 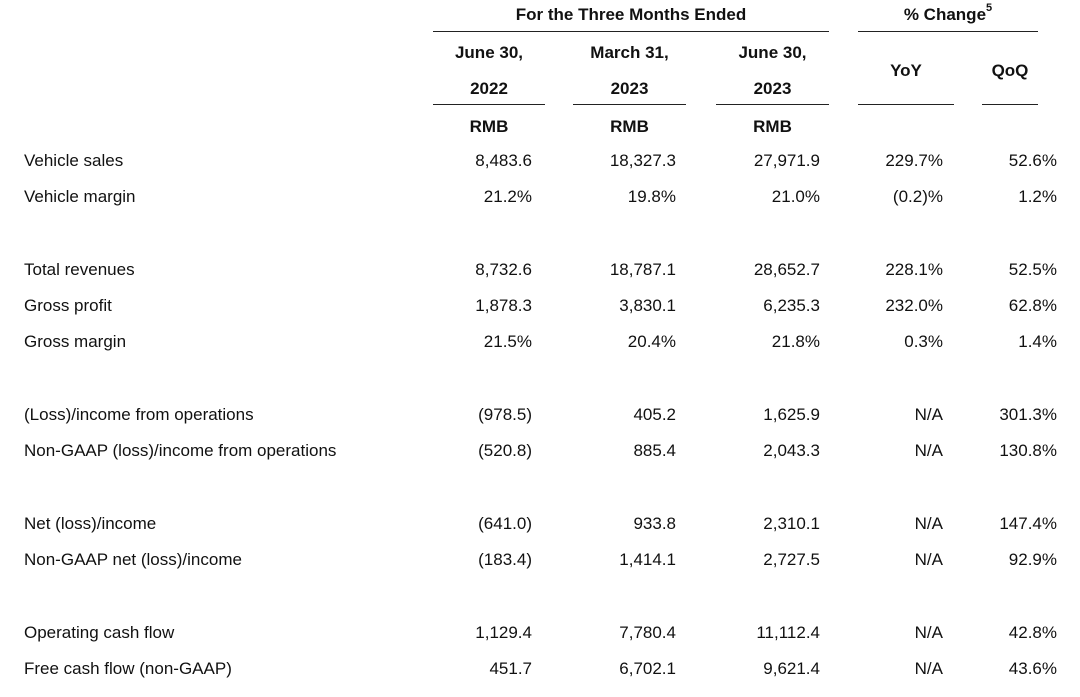 I want to click on cell-qoq: 130.8%, so click(x=1028, y=450).